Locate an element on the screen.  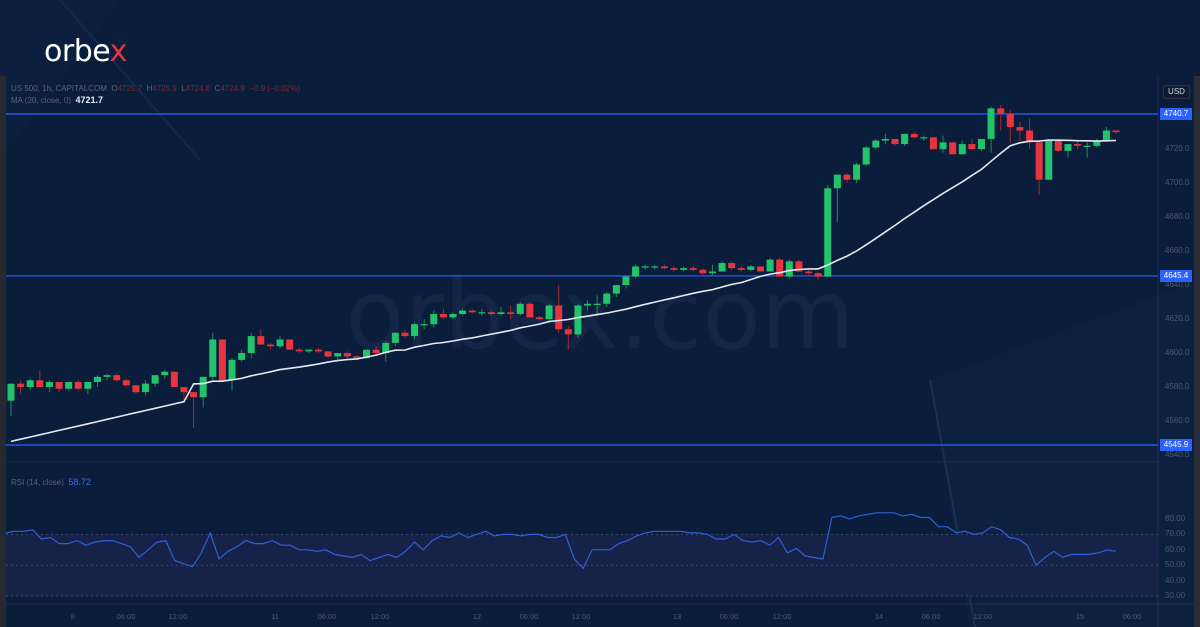
time-tick-label: 13 is located at coordinates (677, 616).